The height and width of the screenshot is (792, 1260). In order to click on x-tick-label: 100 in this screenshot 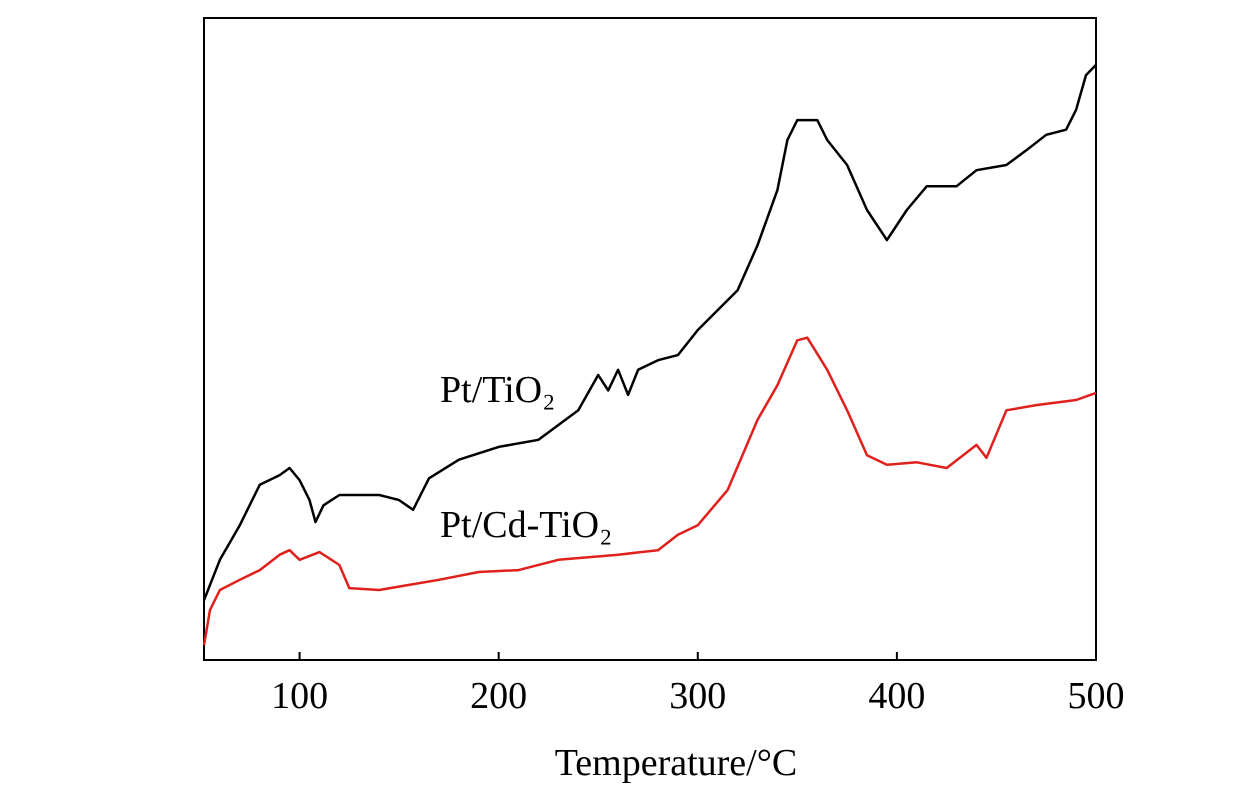, I will do `click(299, 696)`.